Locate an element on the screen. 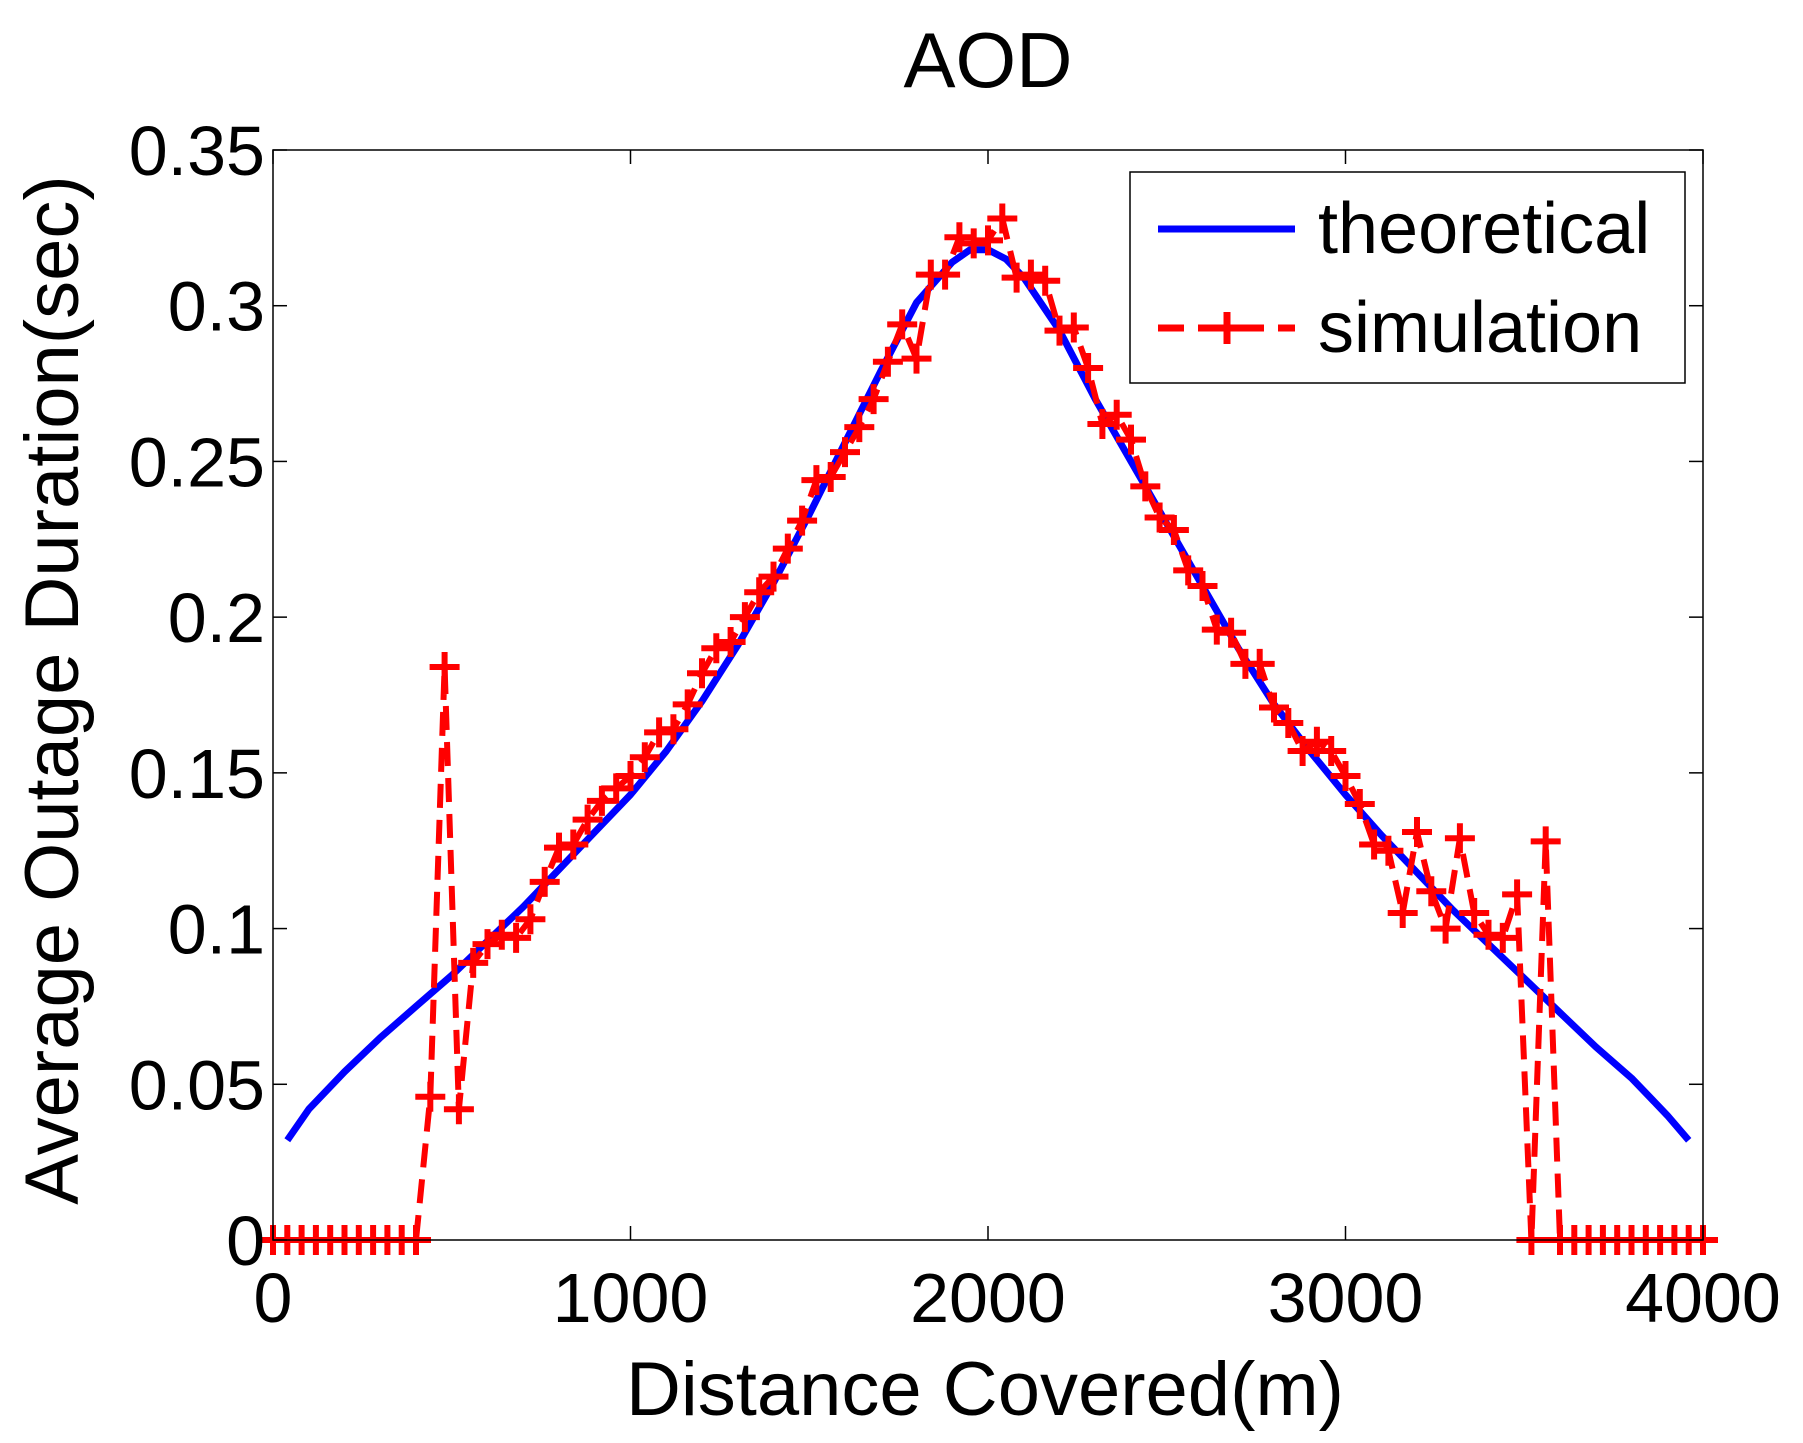 This screenshot has width=1803, height=1443. y-tick-label: 0.15 is located at coordinates (197, 774).